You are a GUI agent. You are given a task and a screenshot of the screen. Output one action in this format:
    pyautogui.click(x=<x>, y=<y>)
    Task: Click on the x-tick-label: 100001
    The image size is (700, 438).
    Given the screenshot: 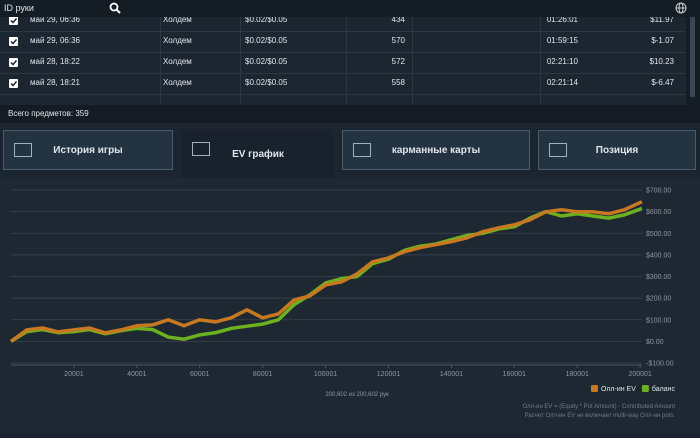 What is the action you would take?
    pyautogui.click(x=325, y=374)
    